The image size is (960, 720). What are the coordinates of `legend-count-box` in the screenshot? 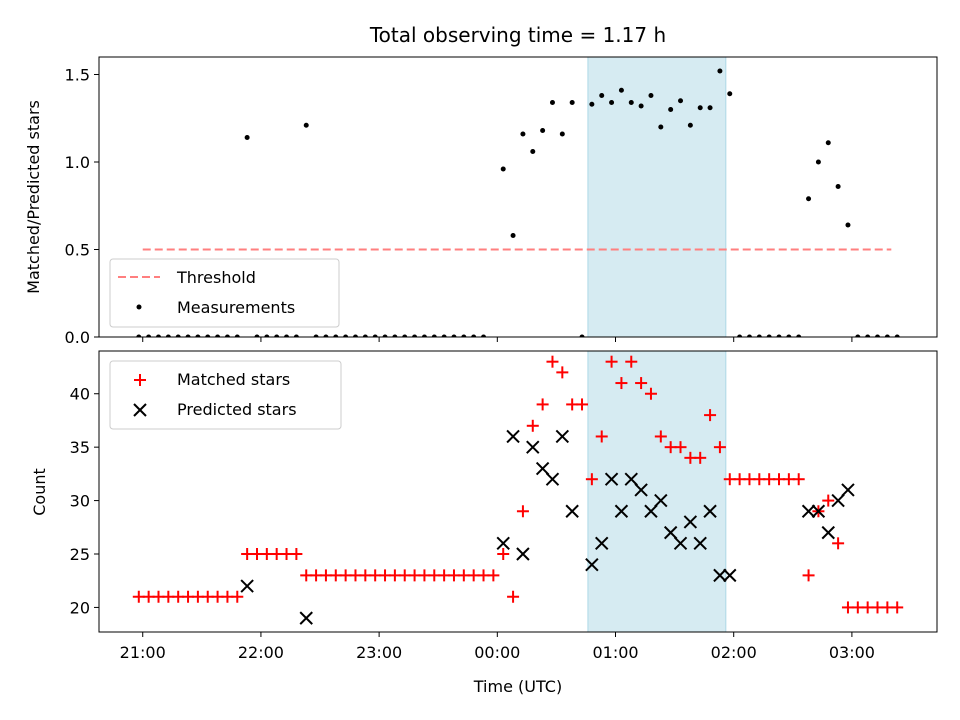 It's located at (225, 395).